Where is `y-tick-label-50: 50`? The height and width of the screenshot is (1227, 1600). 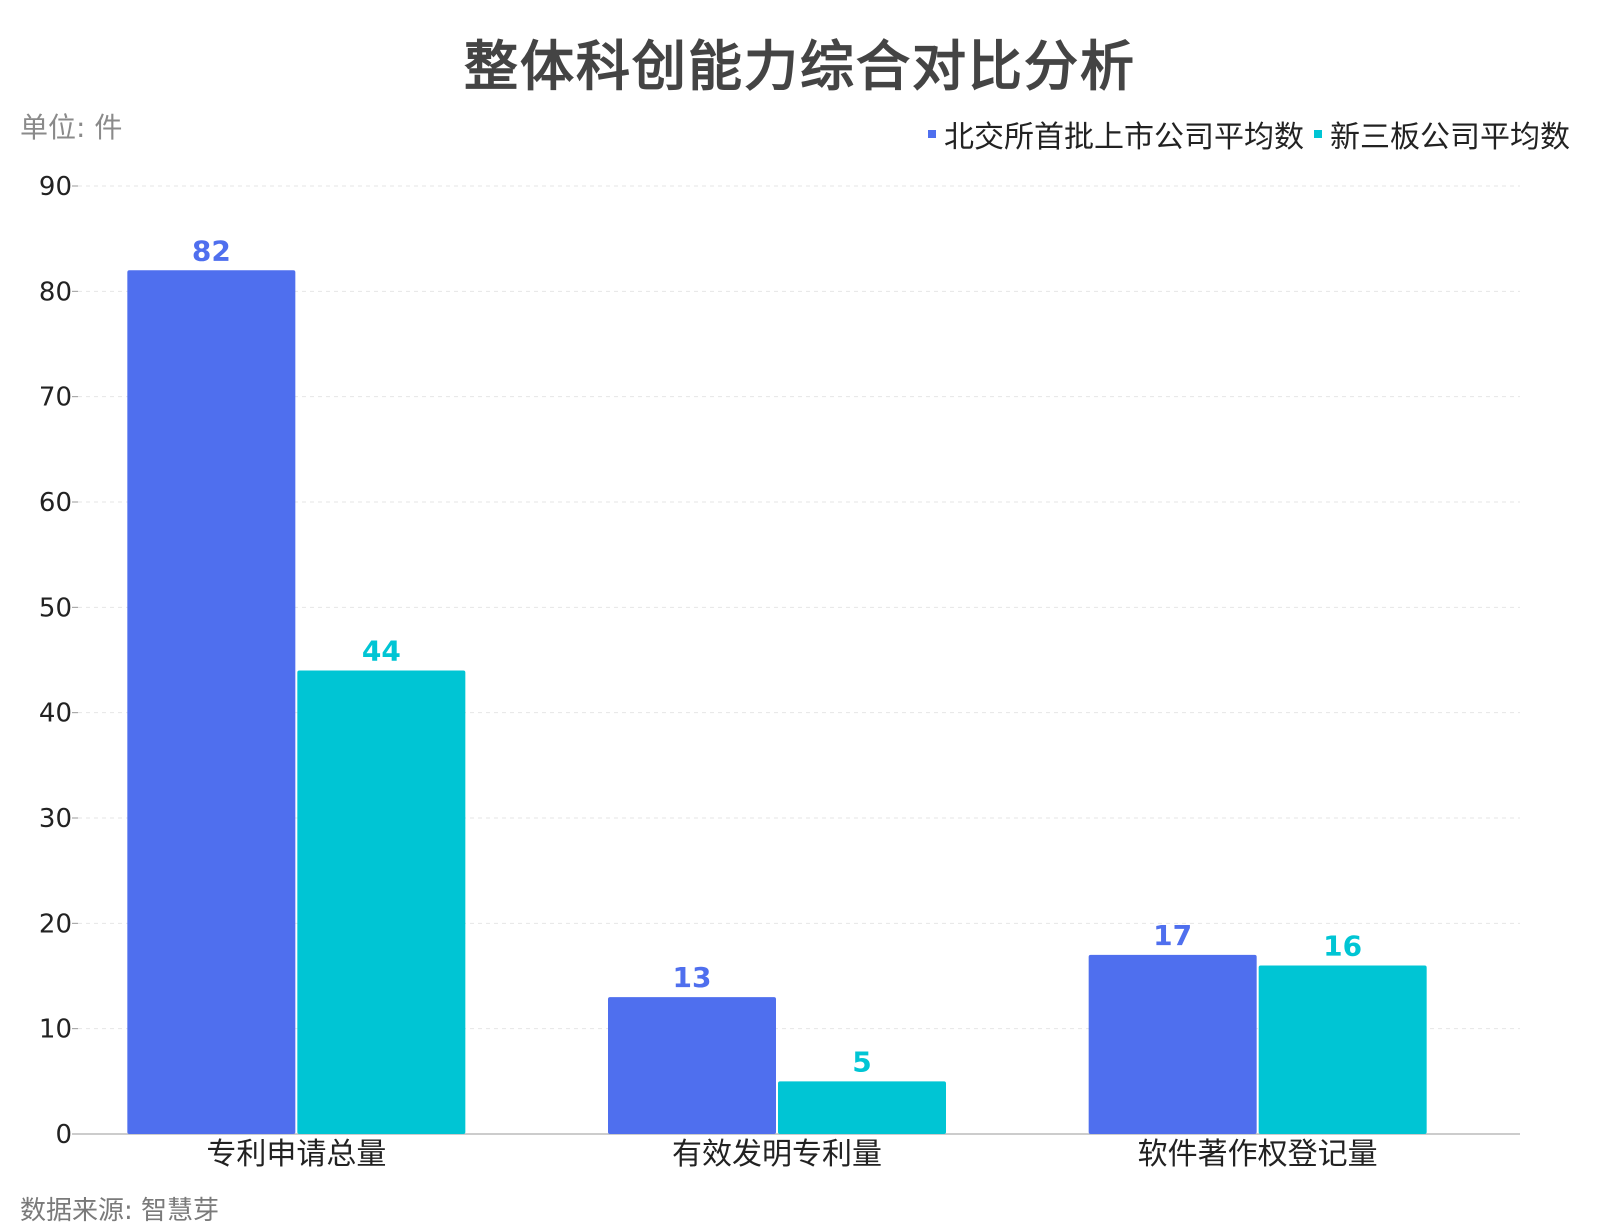 y-tick-label-50: 50 is located at coordinates (55, 608).